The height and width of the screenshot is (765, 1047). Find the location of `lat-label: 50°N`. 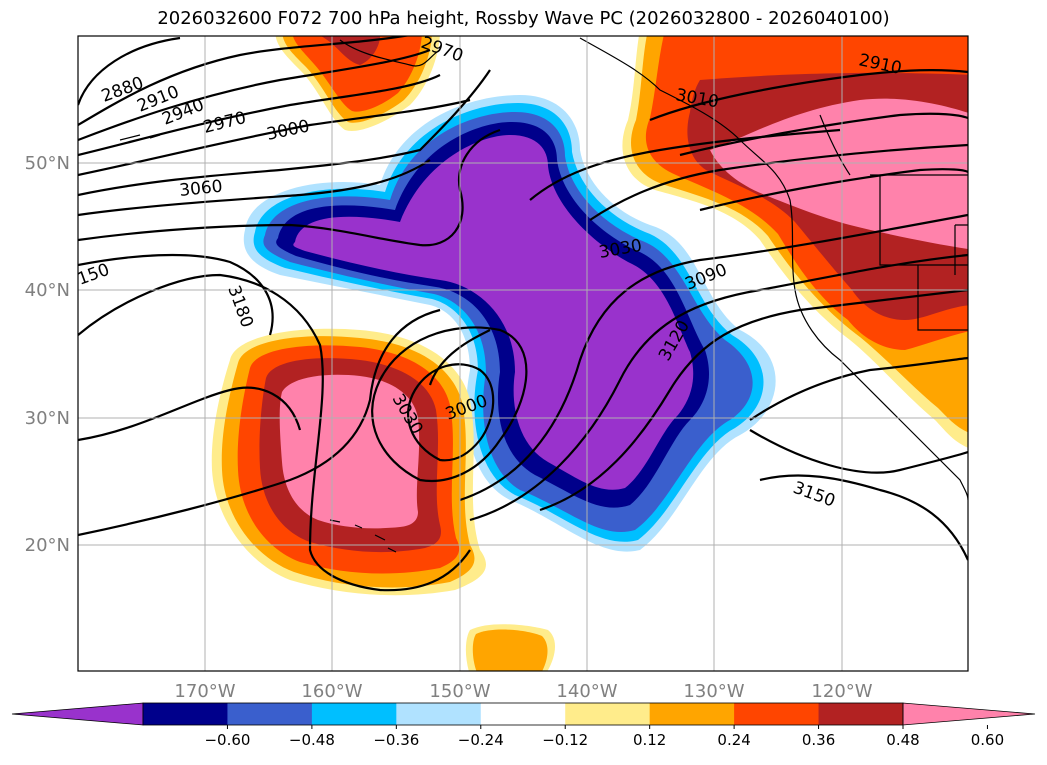

lat-label: 50°N is located at coordinates (47, 163).